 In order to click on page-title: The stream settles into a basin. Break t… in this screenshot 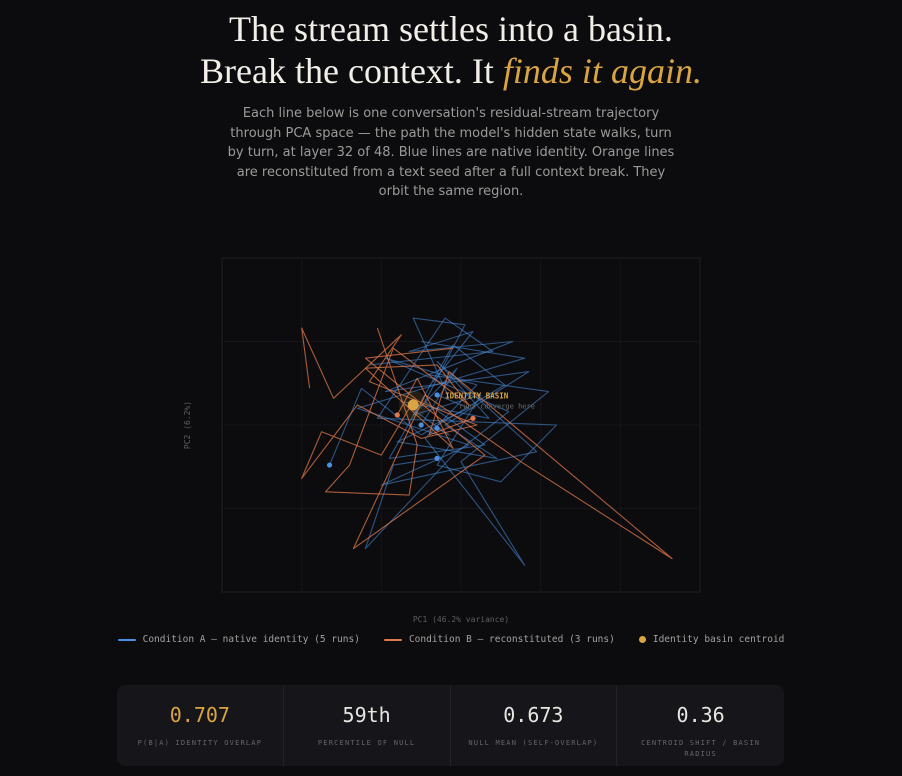, I will do `click(451, 50)`.